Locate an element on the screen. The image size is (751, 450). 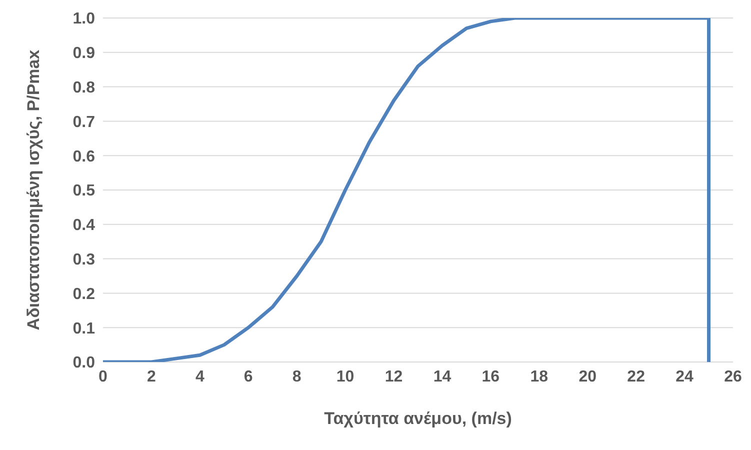
y-tick-label: 0.2 is located at coordinates (84, 294).